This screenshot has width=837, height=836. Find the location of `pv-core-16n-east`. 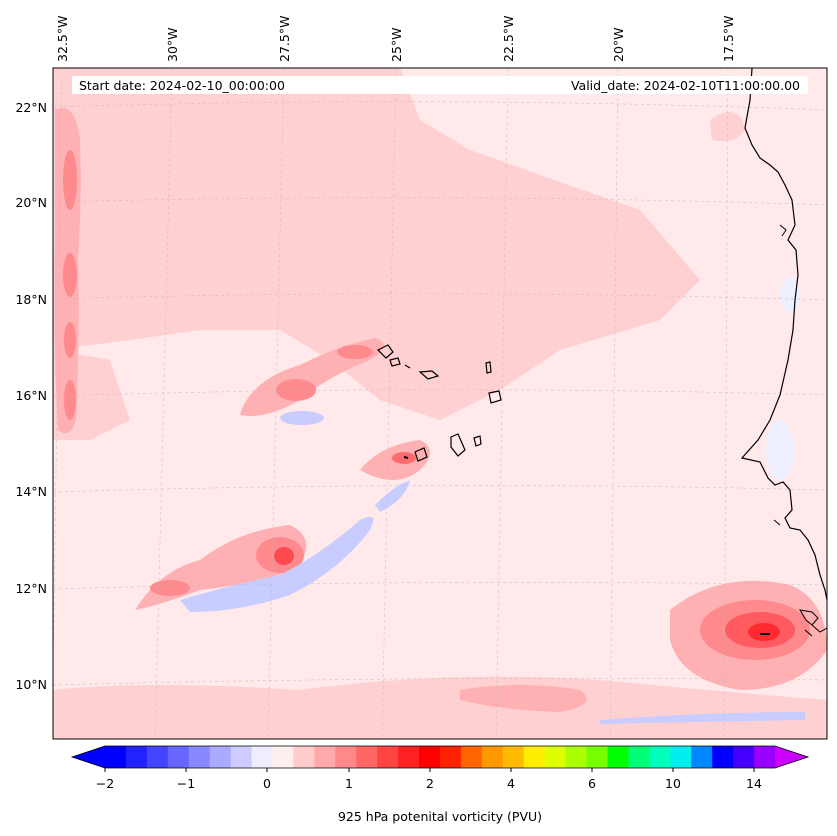

pv-core-16n-east is located at coordinates (355, 352).